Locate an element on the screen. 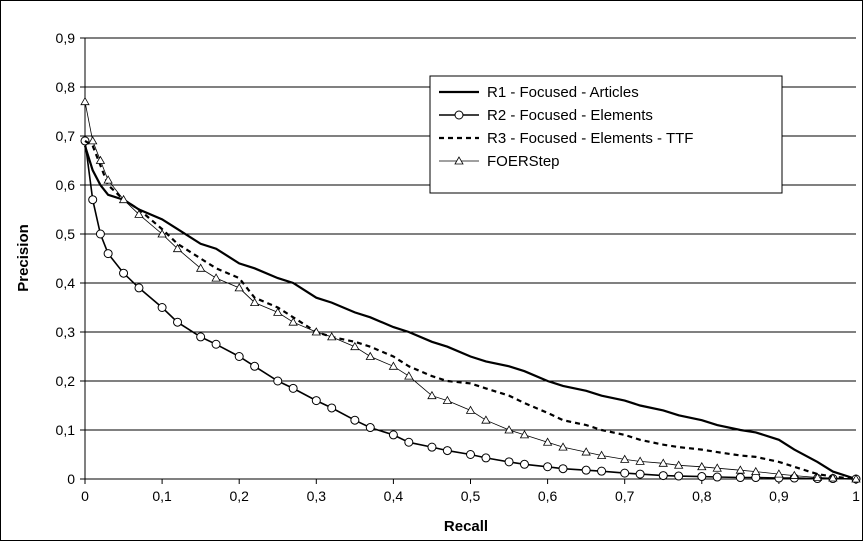  y-tick-label: 0,7 is located at coordinates (66, 136).